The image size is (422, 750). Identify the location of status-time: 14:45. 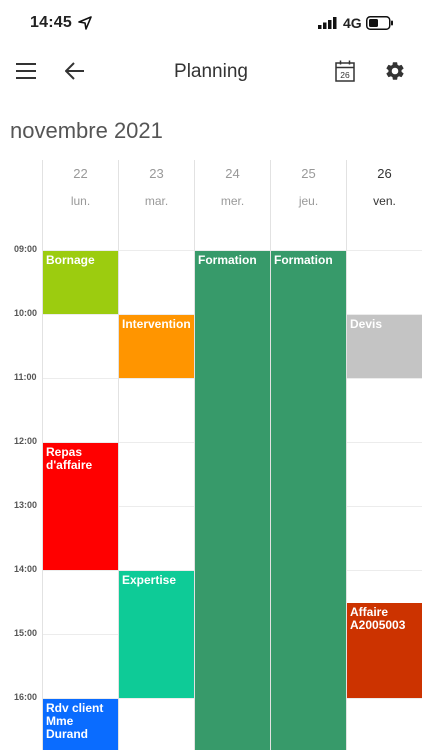
(51, 22).